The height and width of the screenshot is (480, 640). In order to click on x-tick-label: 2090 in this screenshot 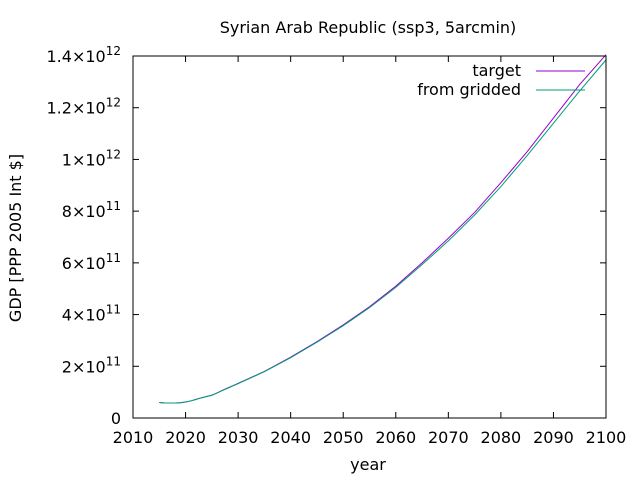, I will do `click(553, 437)`.